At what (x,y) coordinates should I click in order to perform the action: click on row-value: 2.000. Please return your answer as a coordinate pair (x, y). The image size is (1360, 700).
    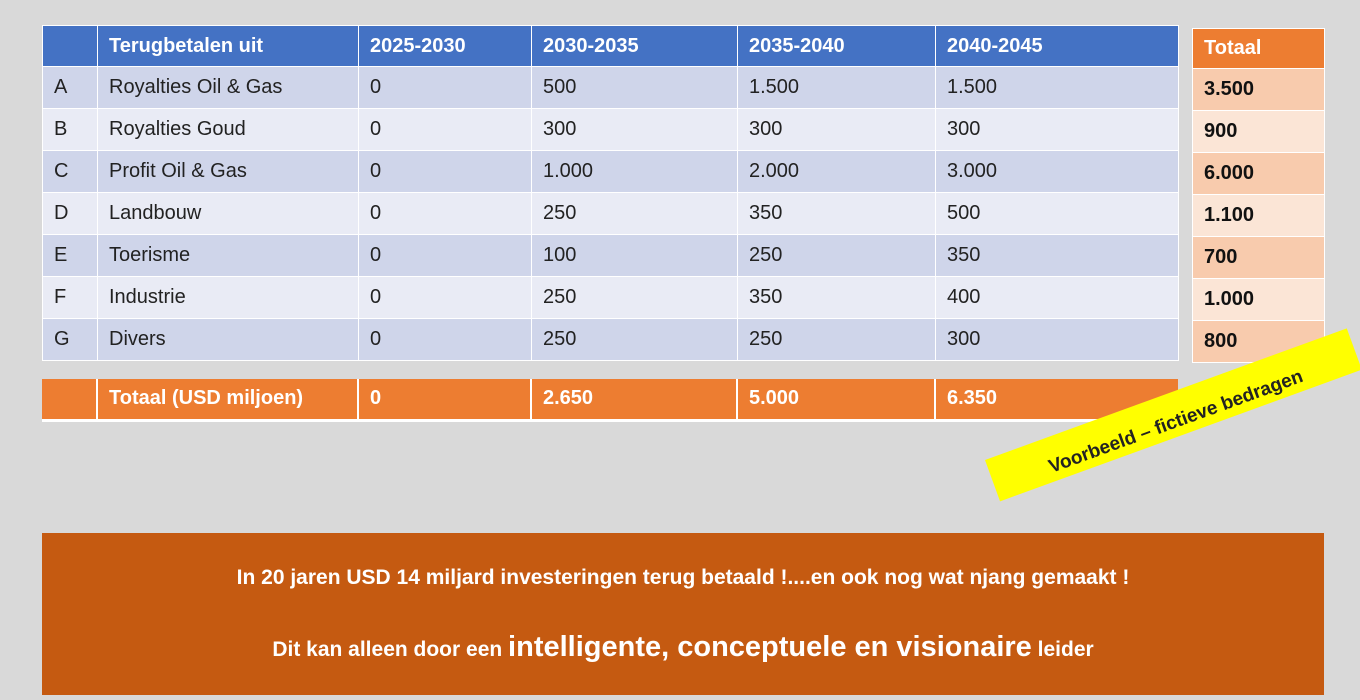
    Looking at the image, I should click on (836, 171).